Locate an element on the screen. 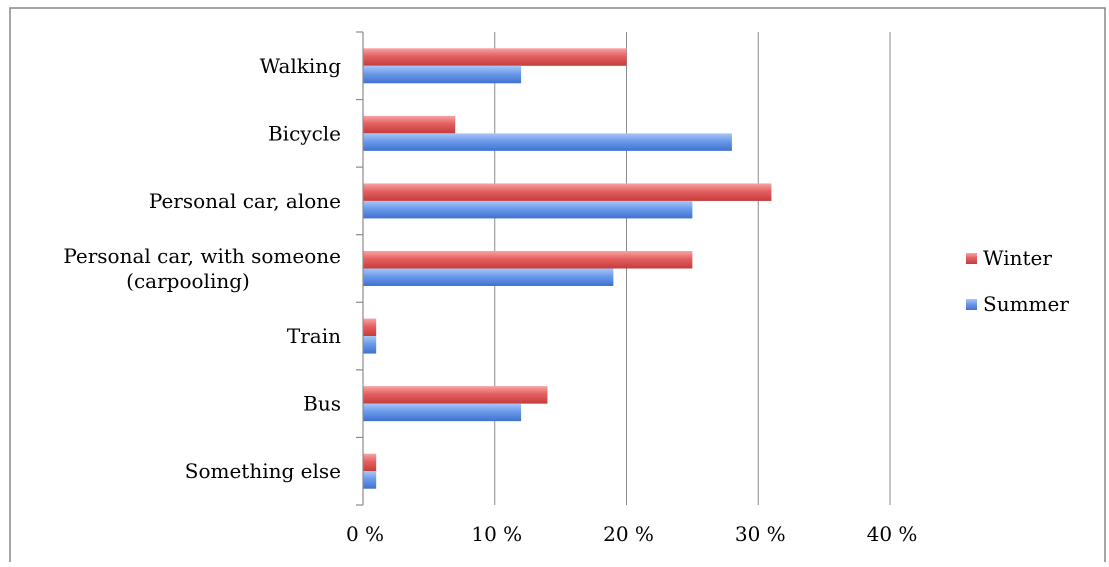 The width and height of the screenshot is (1109, 567). category-label: Personal car, alone is located at coordinates (245, 201).